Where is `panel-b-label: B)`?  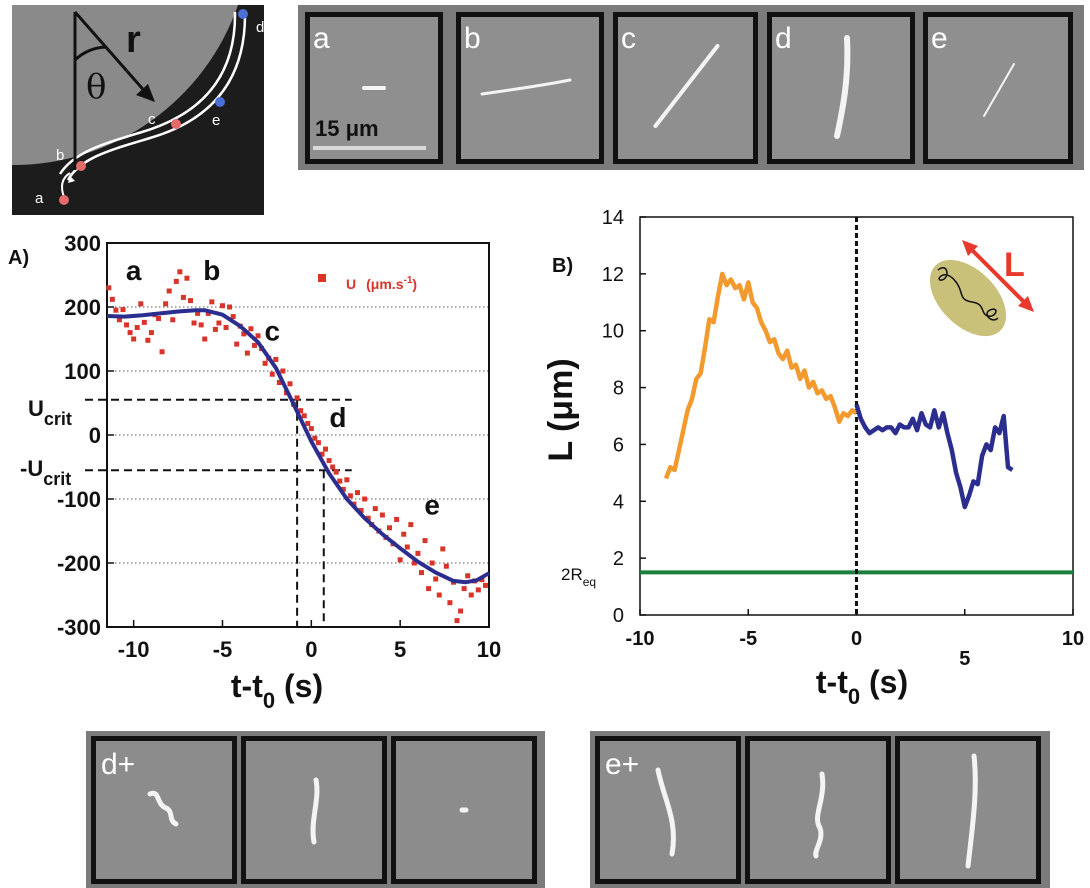 panel-b-label: B) is located at coordinates (562, 266).